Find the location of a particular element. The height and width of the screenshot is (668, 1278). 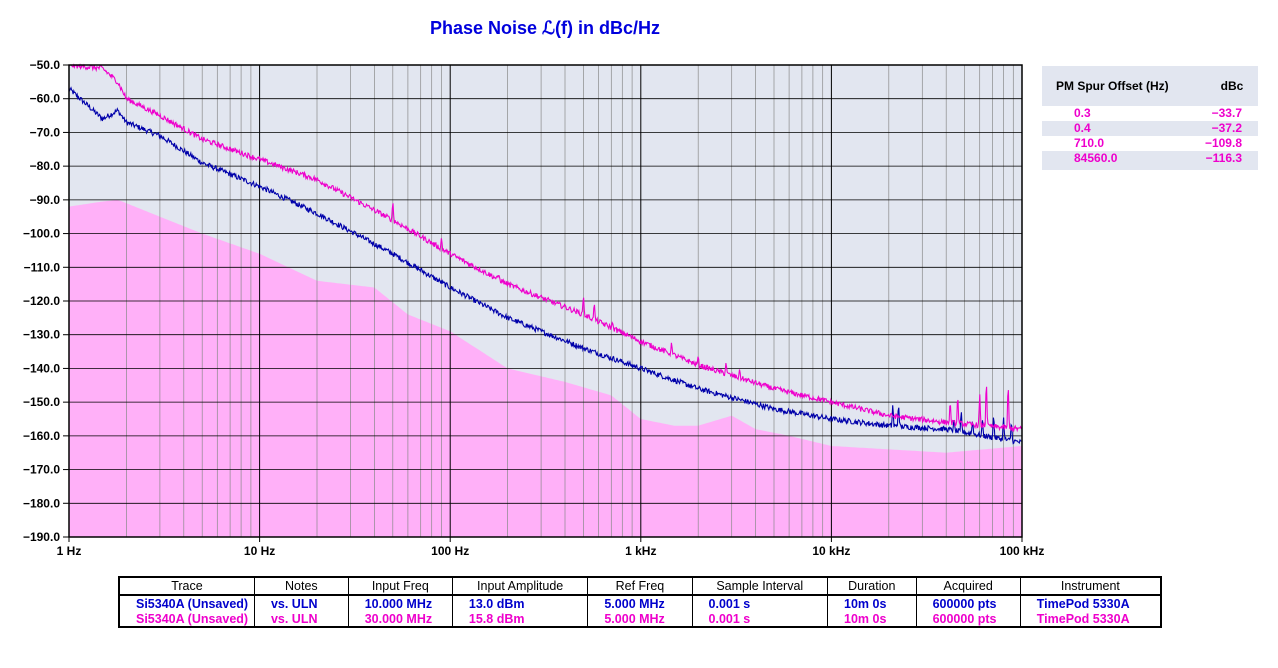

spur-dbc: −109.8 is located at coordinates (1223, 143).